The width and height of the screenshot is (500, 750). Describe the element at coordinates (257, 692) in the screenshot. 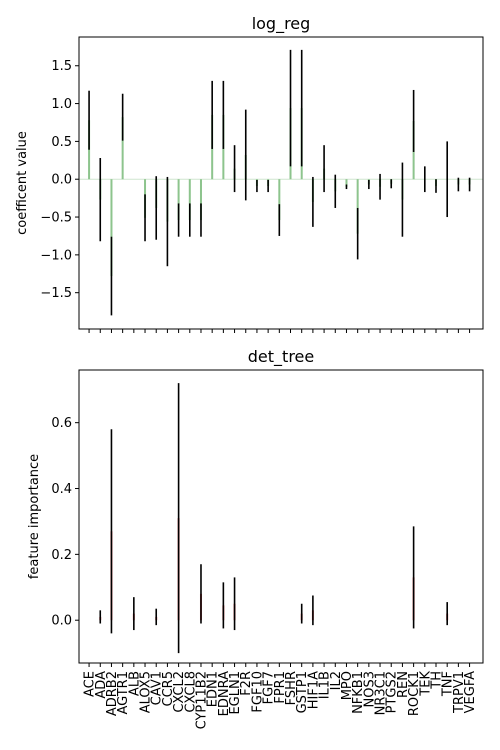

I see `x-tick-label: FGF10` at that location.